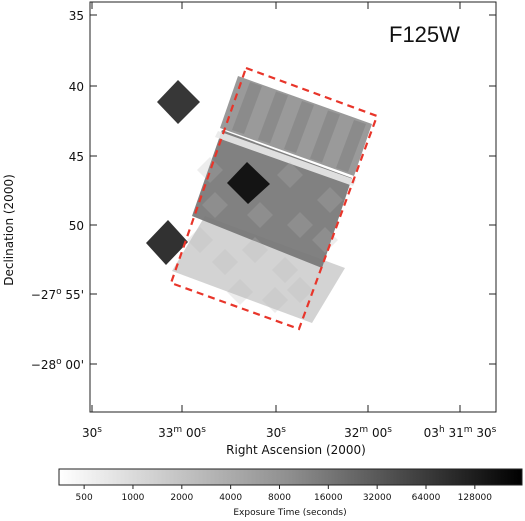 The width and height of the screenshot is (525, 521). I want to click on colorbar-ticks: 500 1000 2000 4000 8000 16000 32000 64000 128000, so click(284, 494).